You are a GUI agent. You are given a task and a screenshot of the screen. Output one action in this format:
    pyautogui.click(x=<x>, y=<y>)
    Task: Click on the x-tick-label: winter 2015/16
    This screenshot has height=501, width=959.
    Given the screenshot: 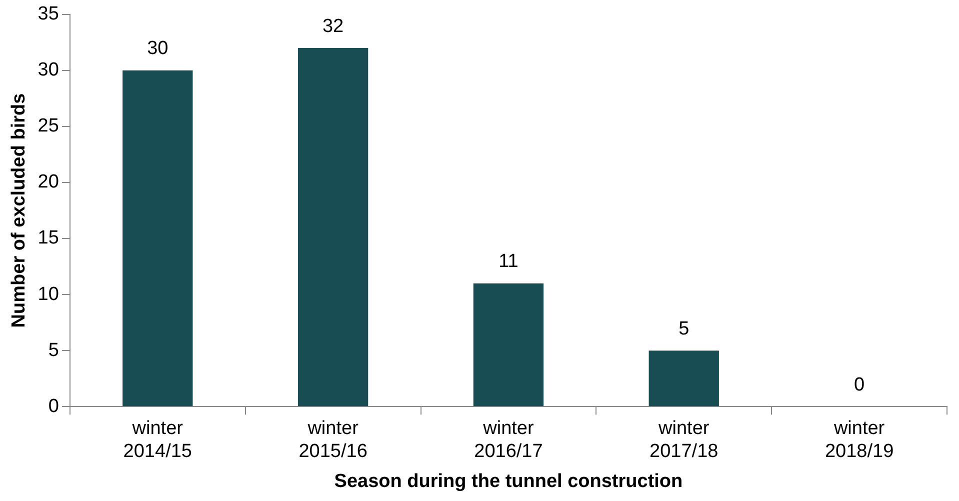 What is the action you would take?
    pyautogui.click(x=333, y=440)
    